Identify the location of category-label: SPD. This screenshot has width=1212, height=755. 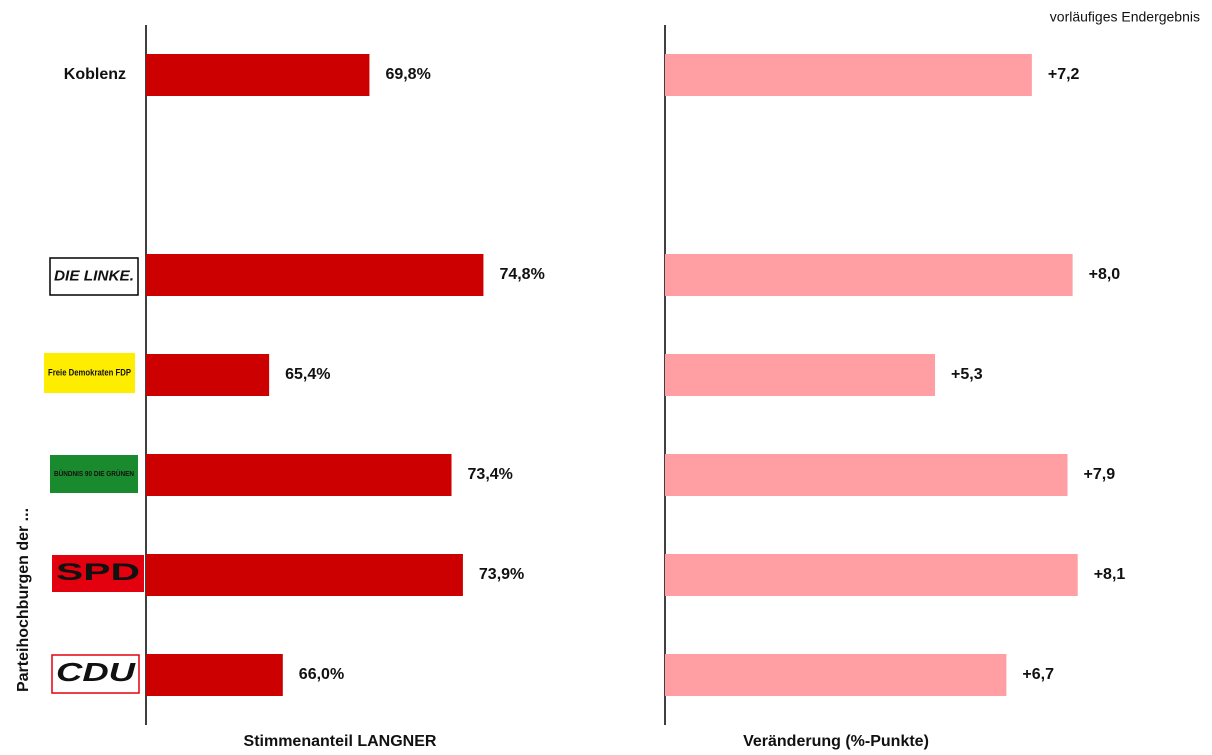
(98, 572).